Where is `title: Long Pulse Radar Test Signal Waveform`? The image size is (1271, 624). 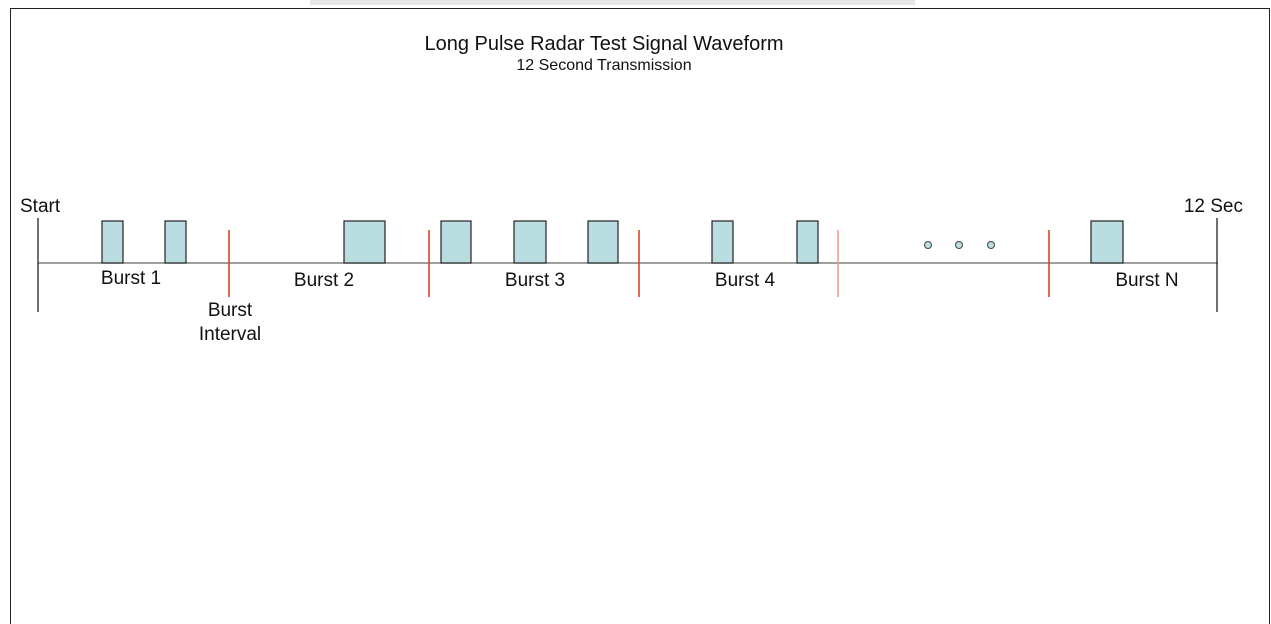
title: Long Pulse Radar Test Signal Waveform is located at coordinates (603, 44).